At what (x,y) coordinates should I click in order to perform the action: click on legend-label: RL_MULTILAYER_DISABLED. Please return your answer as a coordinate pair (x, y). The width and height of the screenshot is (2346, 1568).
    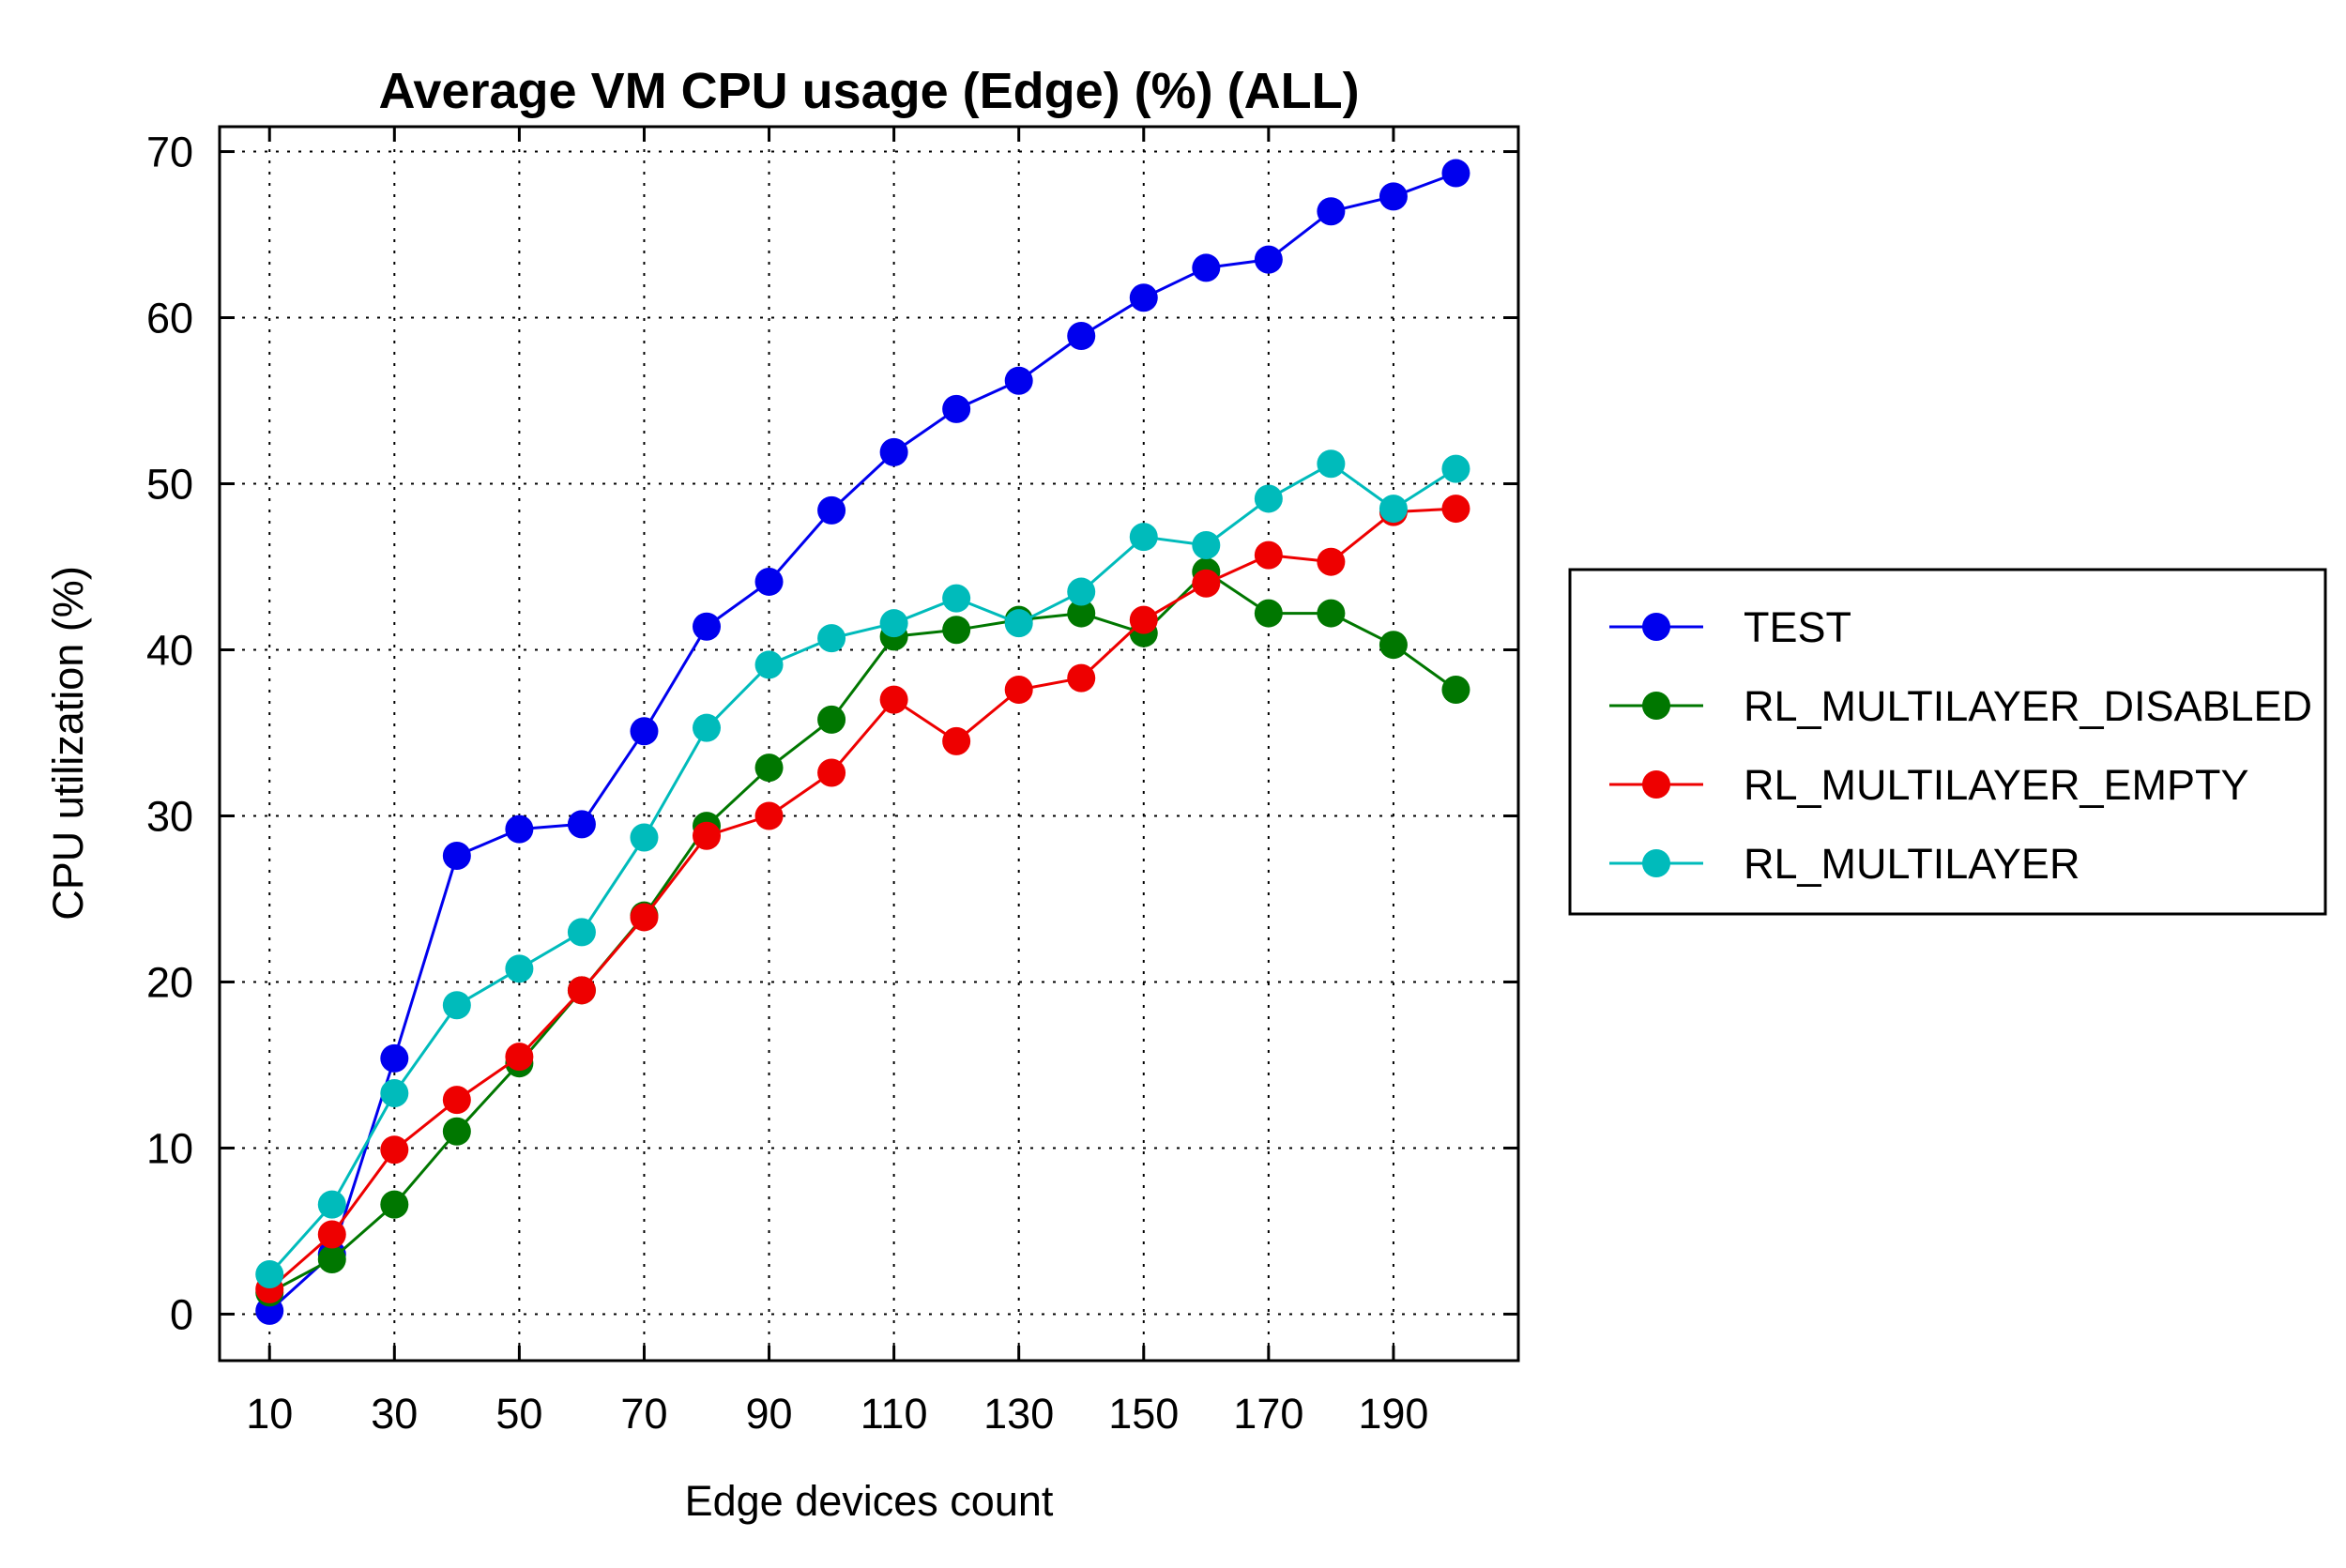
    Looking at the image, I should click on (2028, 706).